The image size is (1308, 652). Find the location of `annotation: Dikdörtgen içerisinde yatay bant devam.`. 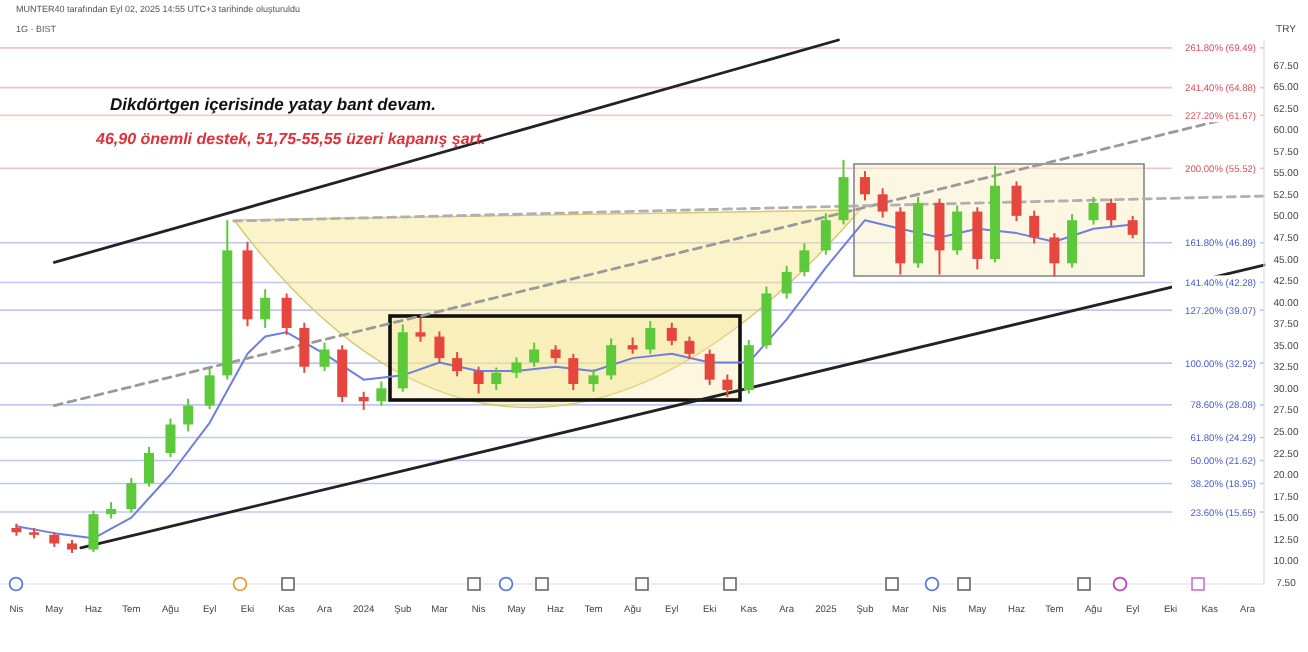

annotation: Dikdörtgen içerisinde yatay bant devam. is located at coordinates (273, 104).